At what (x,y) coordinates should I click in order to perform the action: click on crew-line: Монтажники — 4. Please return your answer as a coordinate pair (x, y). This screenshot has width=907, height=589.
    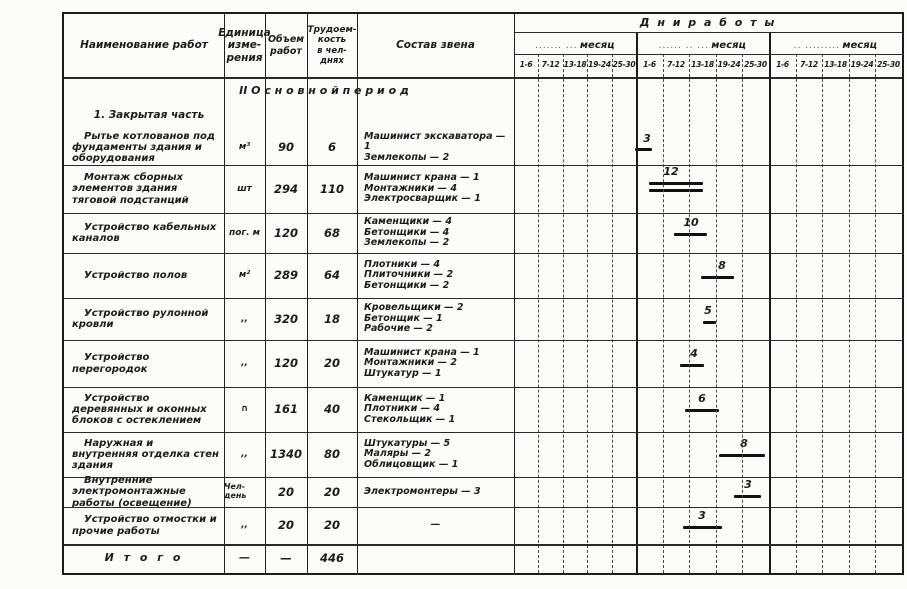
    Looking at the image, I should click on (410, 188).